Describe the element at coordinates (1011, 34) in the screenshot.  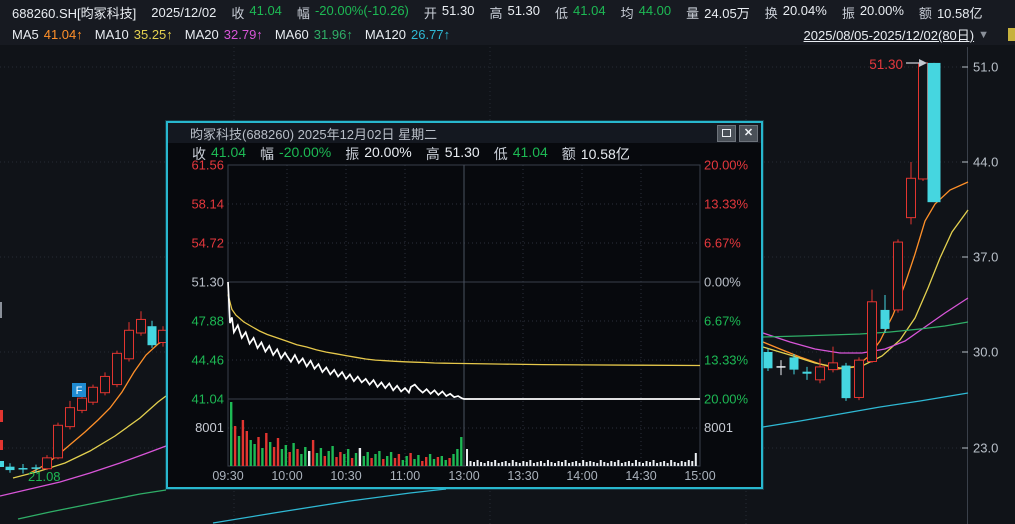
I see `partial-icon` at that location.